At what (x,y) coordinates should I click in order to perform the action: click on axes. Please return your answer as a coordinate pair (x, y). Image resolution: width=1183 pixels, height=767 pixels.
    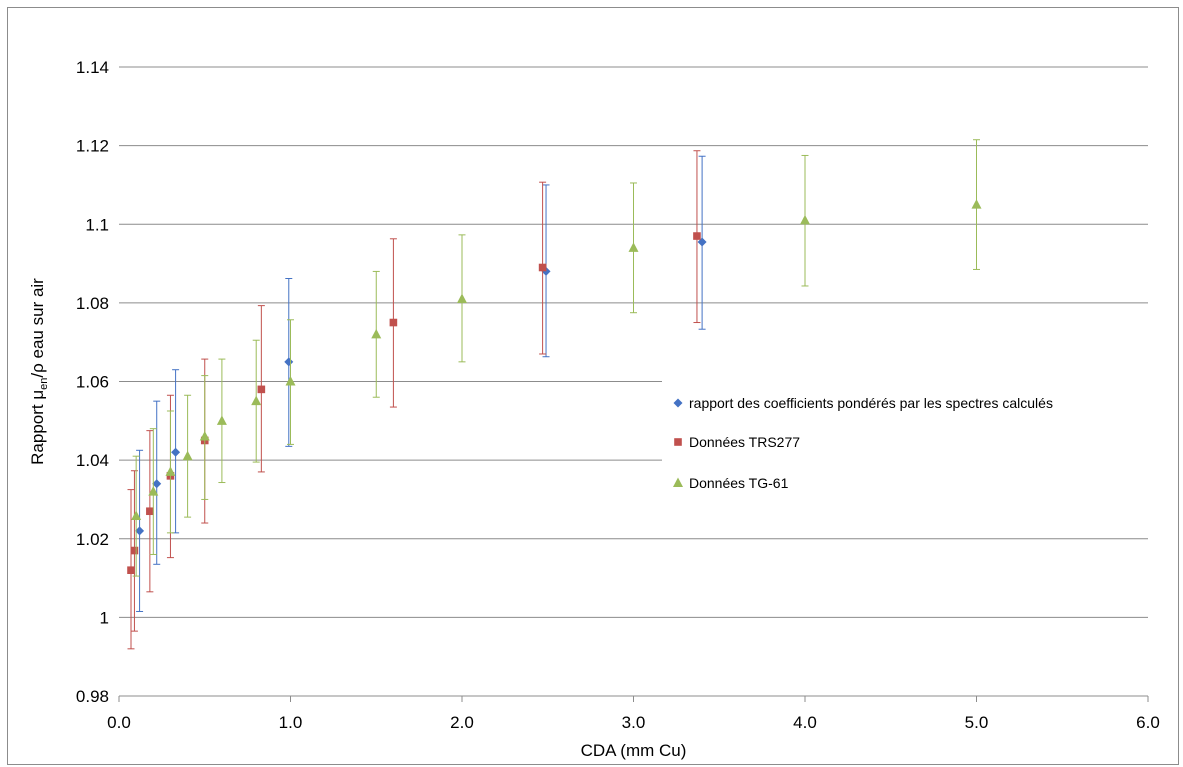
    Looking at the image, I should click on (633, 698).